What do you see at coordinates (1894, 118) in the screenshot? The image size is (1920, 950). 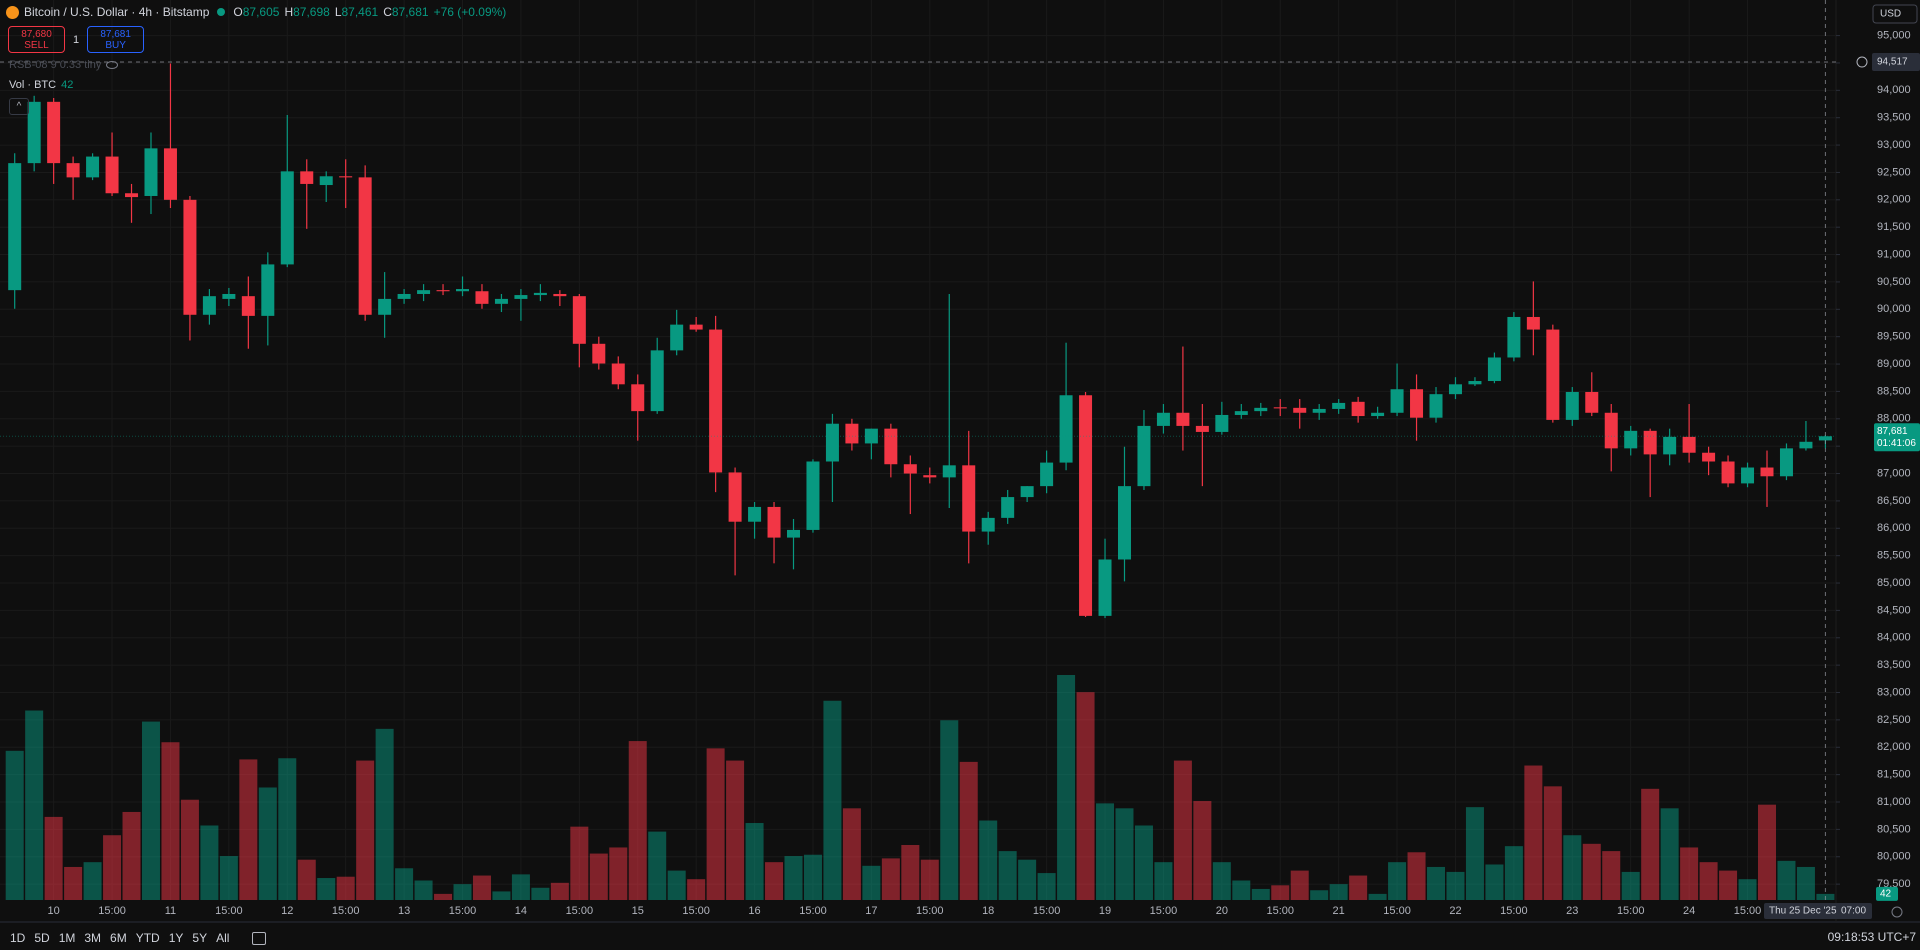 I see `y-tick-label: 93,500` at bounding box center [1894, 118].